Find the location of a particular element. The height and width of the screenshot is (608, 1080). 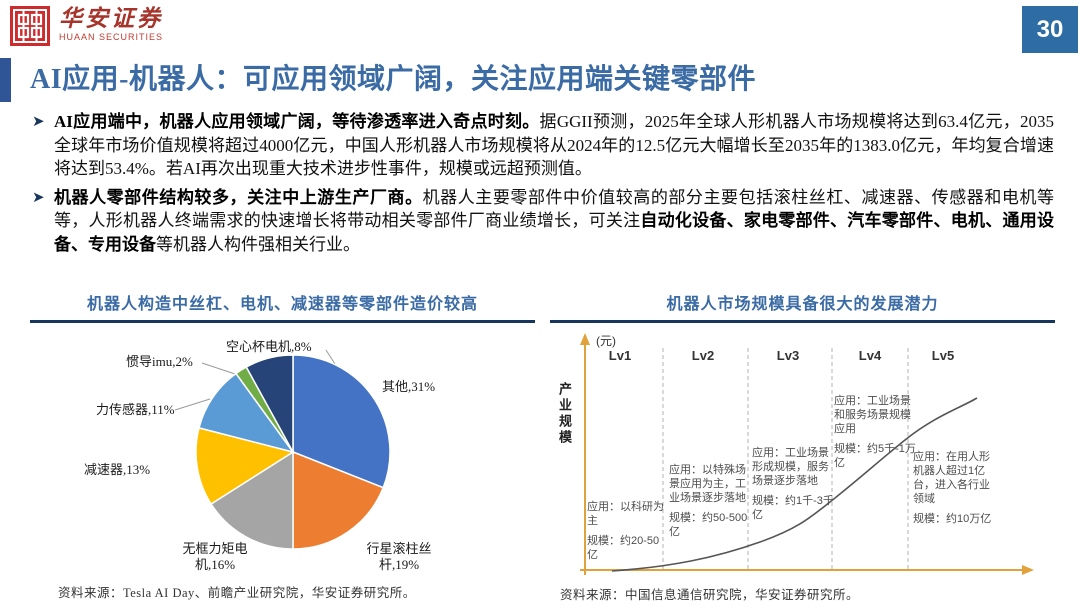

pie-chart-title: 机器人构造中丝杠、电机、减速器等零部件造价较高 is located at coordinates (282, 304).